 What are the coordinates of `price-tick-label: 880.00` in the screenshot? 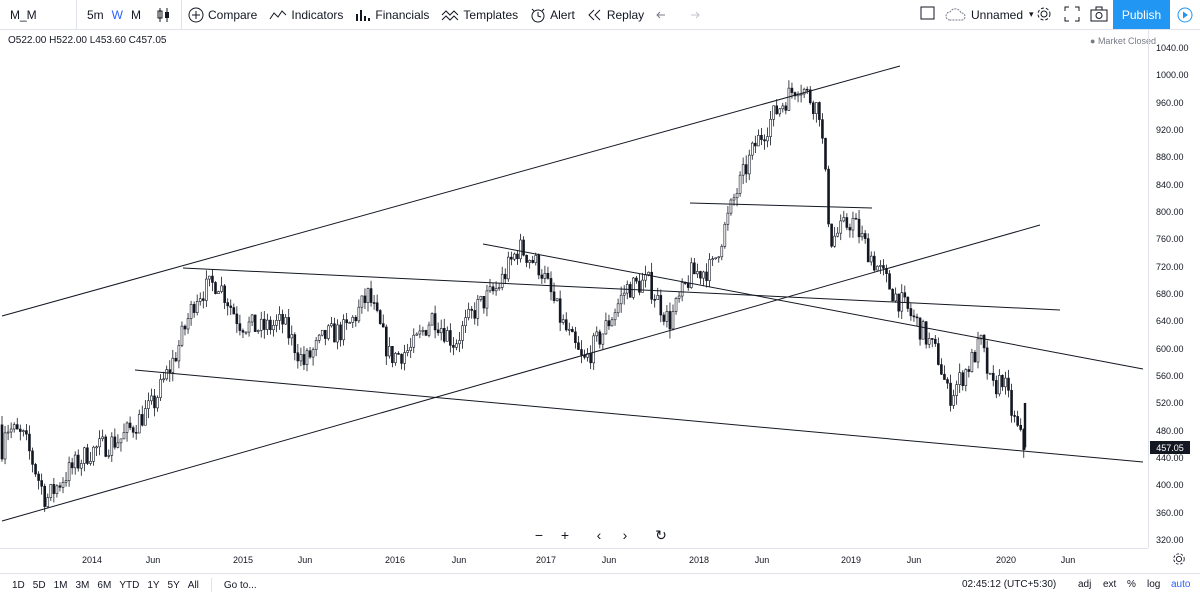 It's located at (1170, 157).